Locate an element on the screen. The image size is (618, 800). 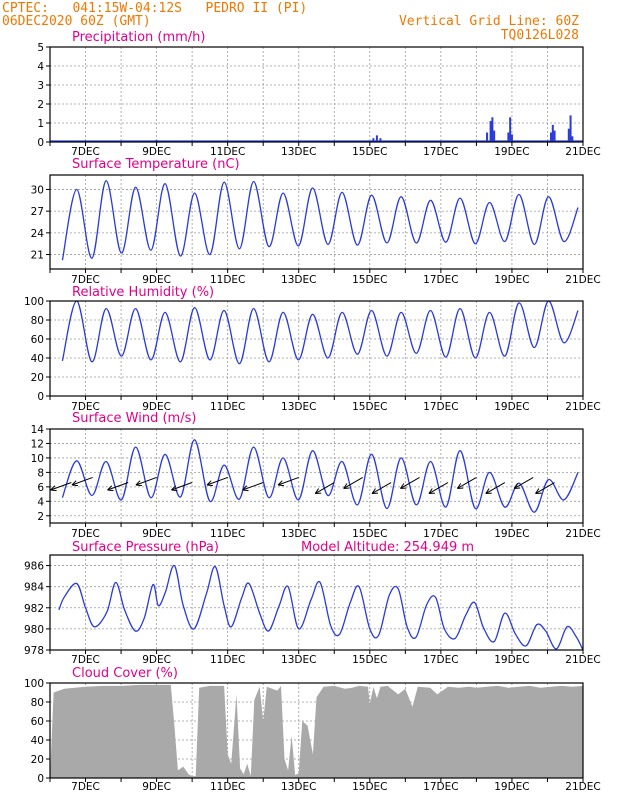
y-tick-label: 8 is located at coordinates (40, 473).